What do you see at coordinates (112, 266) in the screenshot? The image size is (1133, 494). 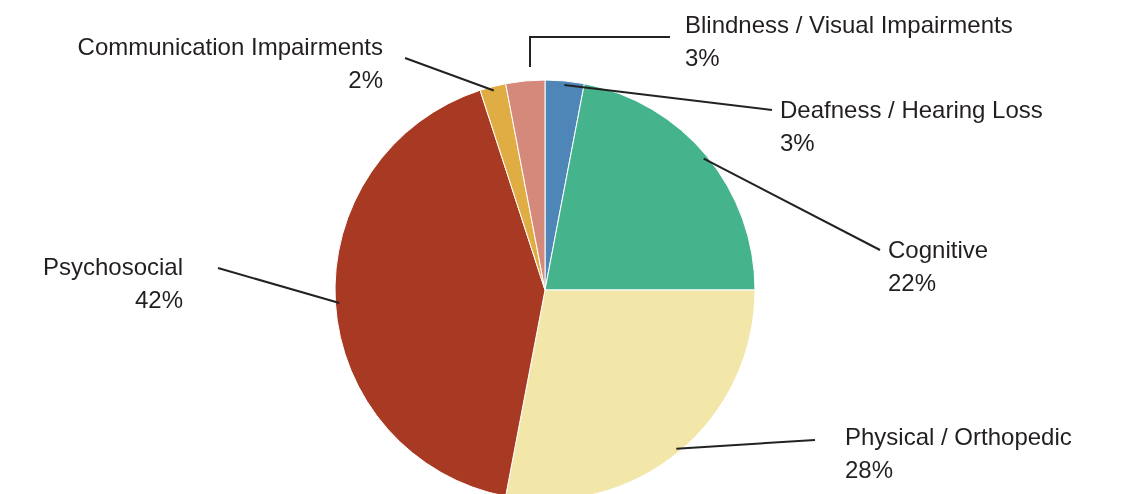 I see `slice-label: Psychosocial` at bounding box center [112, 266].